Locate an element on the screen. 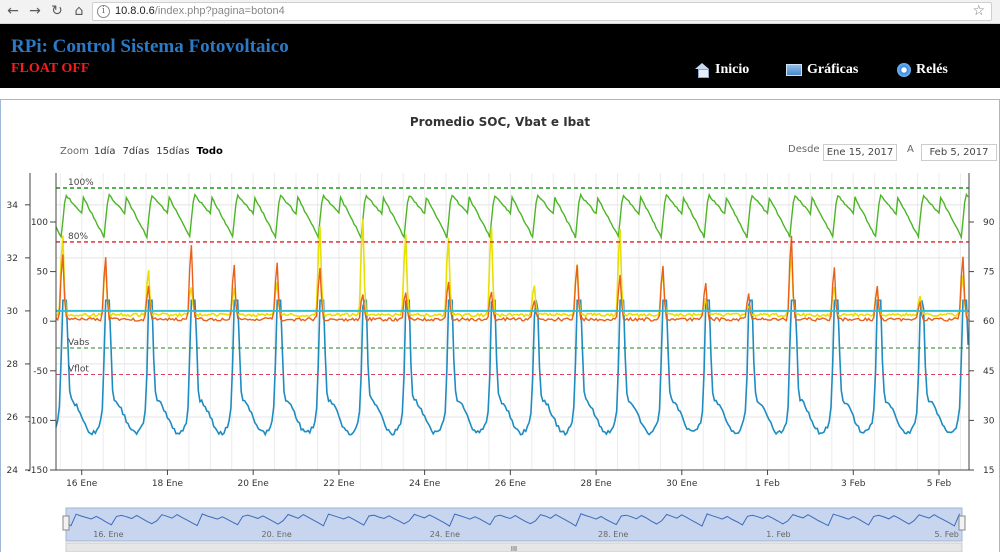 The image size is (1000, 552). menu-label-inicio: Inicio is located at coordinates (732, 69).